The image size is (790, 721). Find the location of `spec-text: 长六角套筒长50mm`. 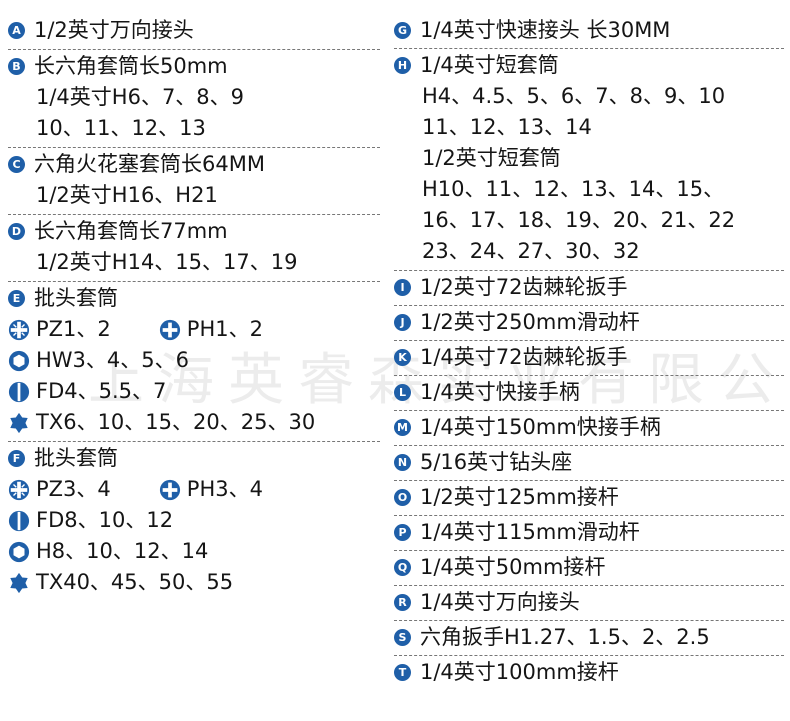

spec-text: 长六角套筒长50mm is located at coordinates (131, 66).